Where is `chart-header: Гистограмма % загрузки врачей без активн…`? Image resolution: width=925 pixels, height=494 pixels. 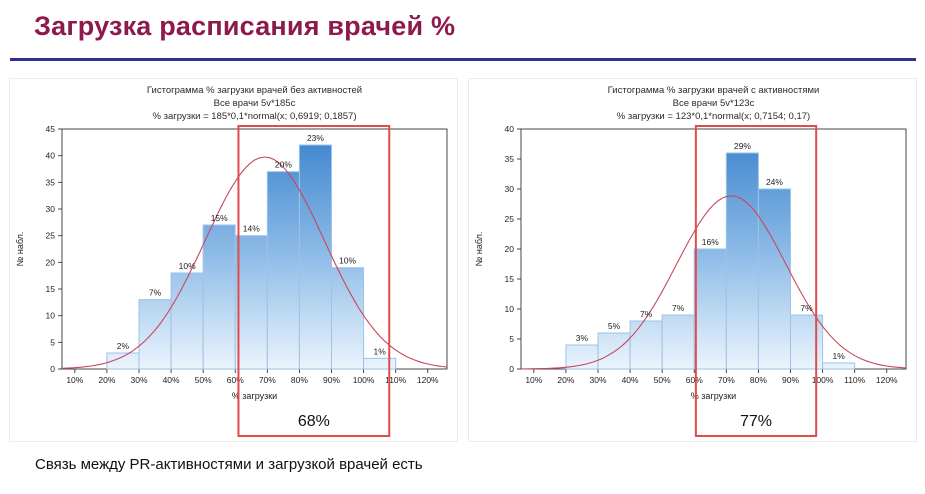 chart-header: Гистограмма % загрузки врачей без активн… is located at coordinates (254, 103).